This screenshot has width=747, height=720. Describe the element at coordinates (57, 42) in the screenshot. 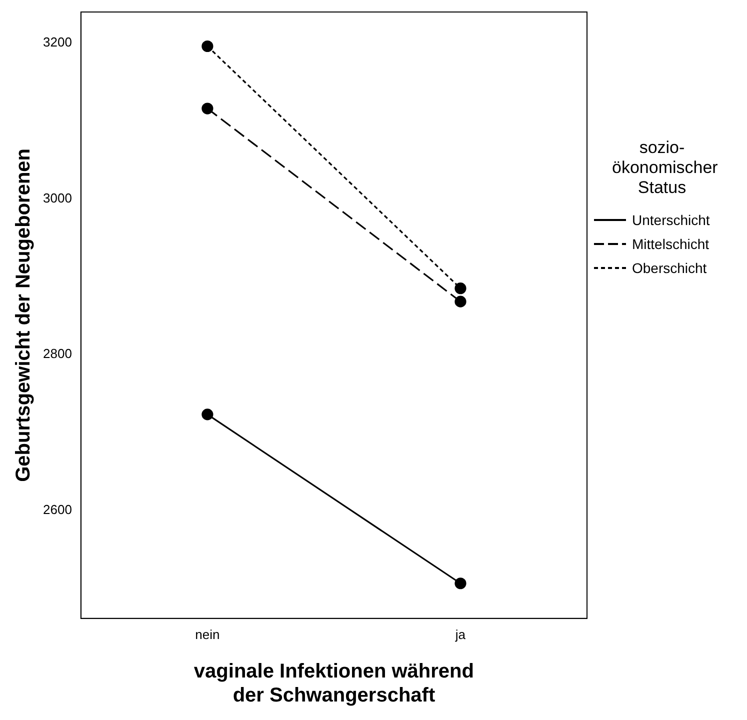

I see `y-tick-label: 3200` at that location.